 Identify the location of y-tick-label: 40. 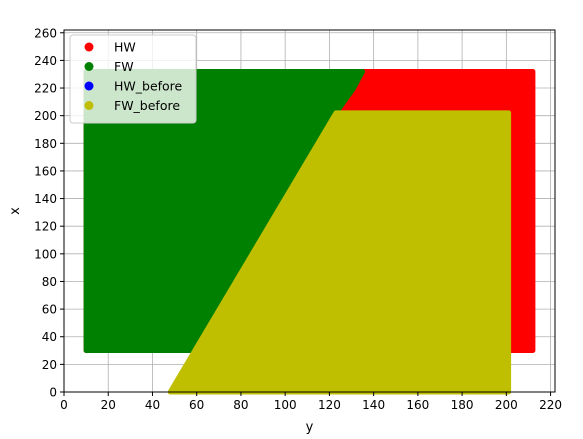
(49, 337).